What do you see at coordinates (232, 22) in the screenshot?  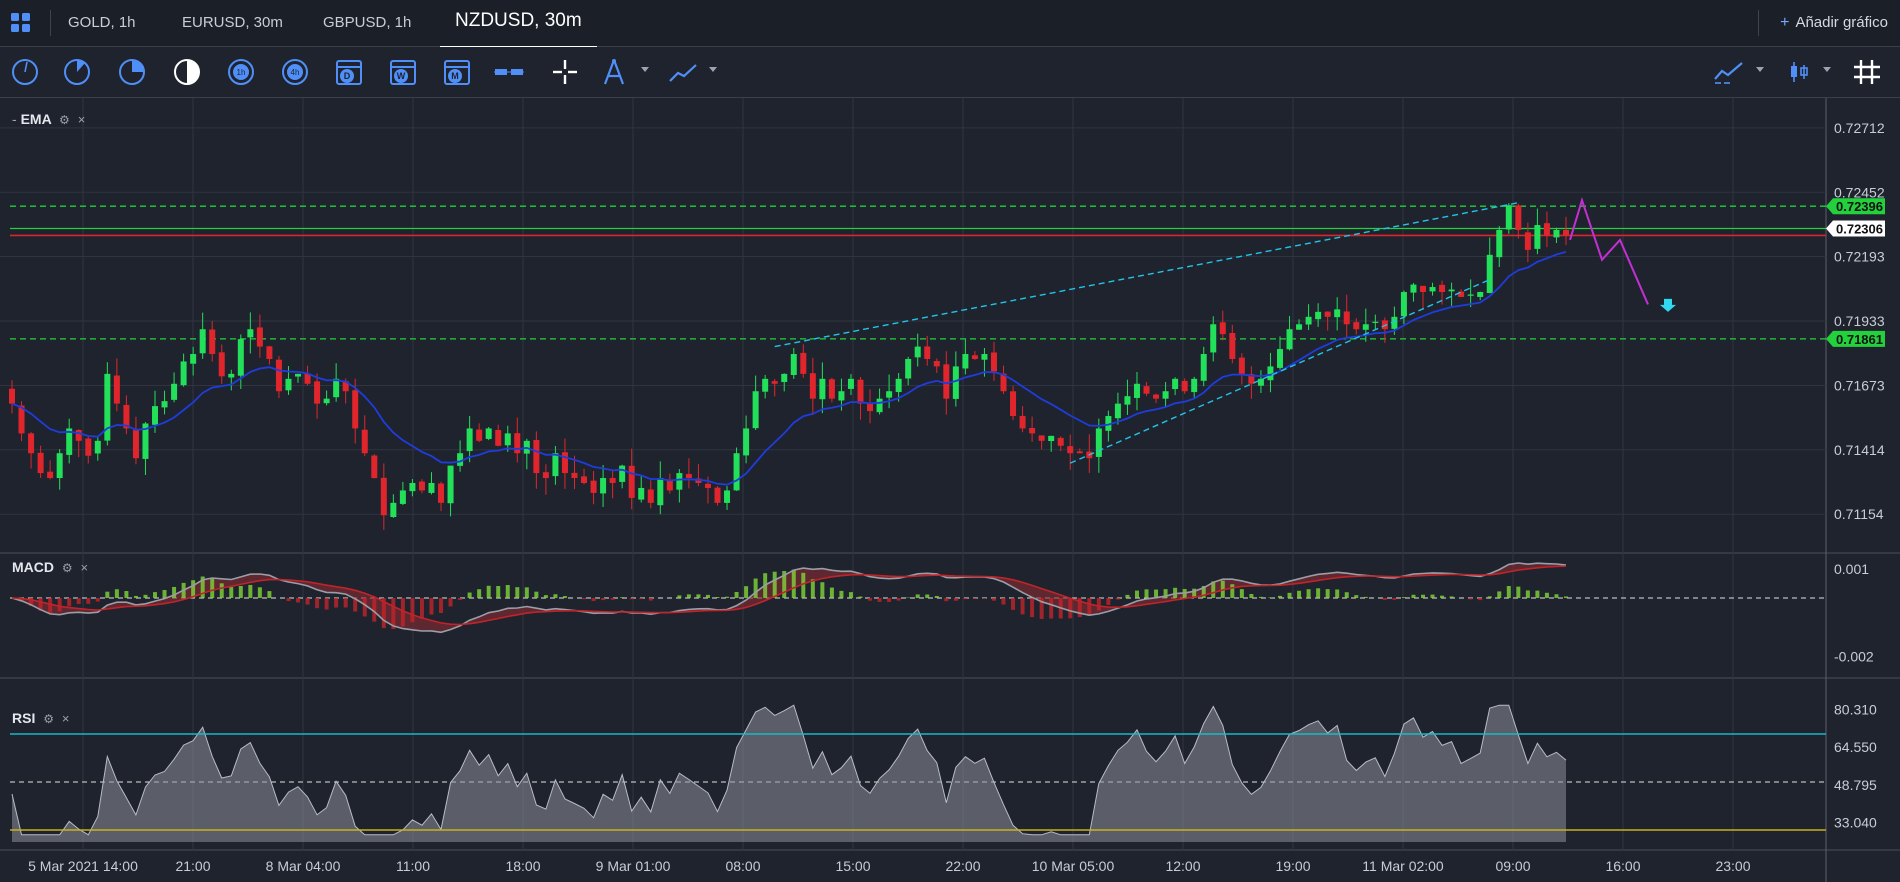 I see `tab-eurusd-30m: EURUSD, 30m` at bounding box center [232, 22].